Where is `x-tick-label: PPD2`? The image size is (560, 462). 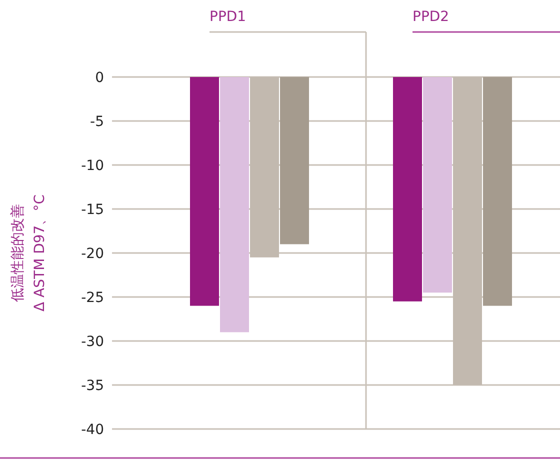
x-tick-label: PPD2 is located at coordinates (431, 17).